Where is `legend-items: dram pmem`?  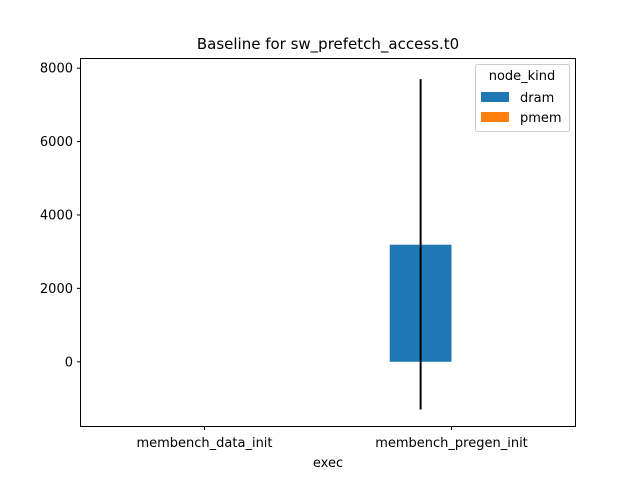 legend-items: dram pmem is located at coordinates (521, 108).